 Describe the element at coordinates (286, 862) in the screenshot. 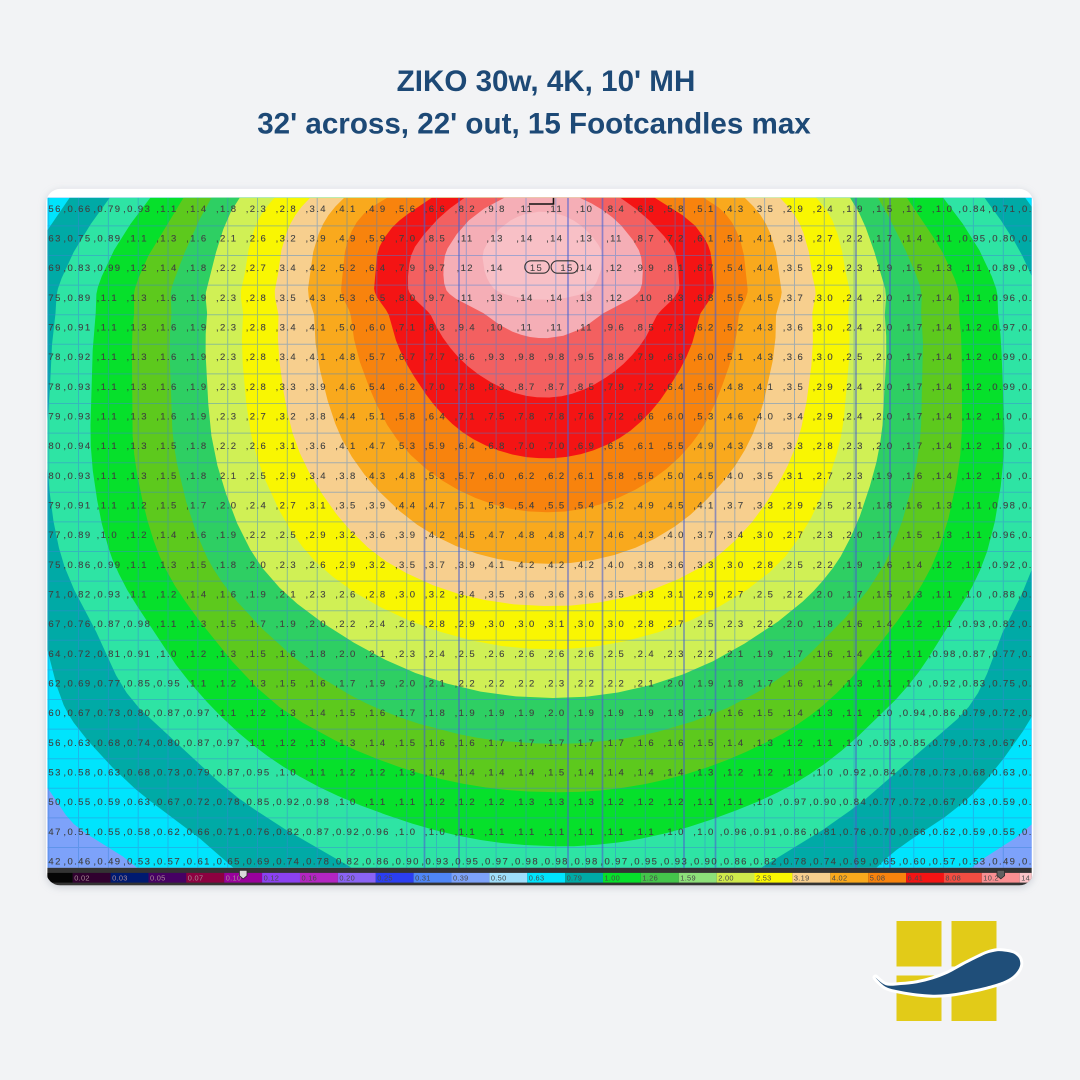

I see `svg-text: ,0.74` at that location.